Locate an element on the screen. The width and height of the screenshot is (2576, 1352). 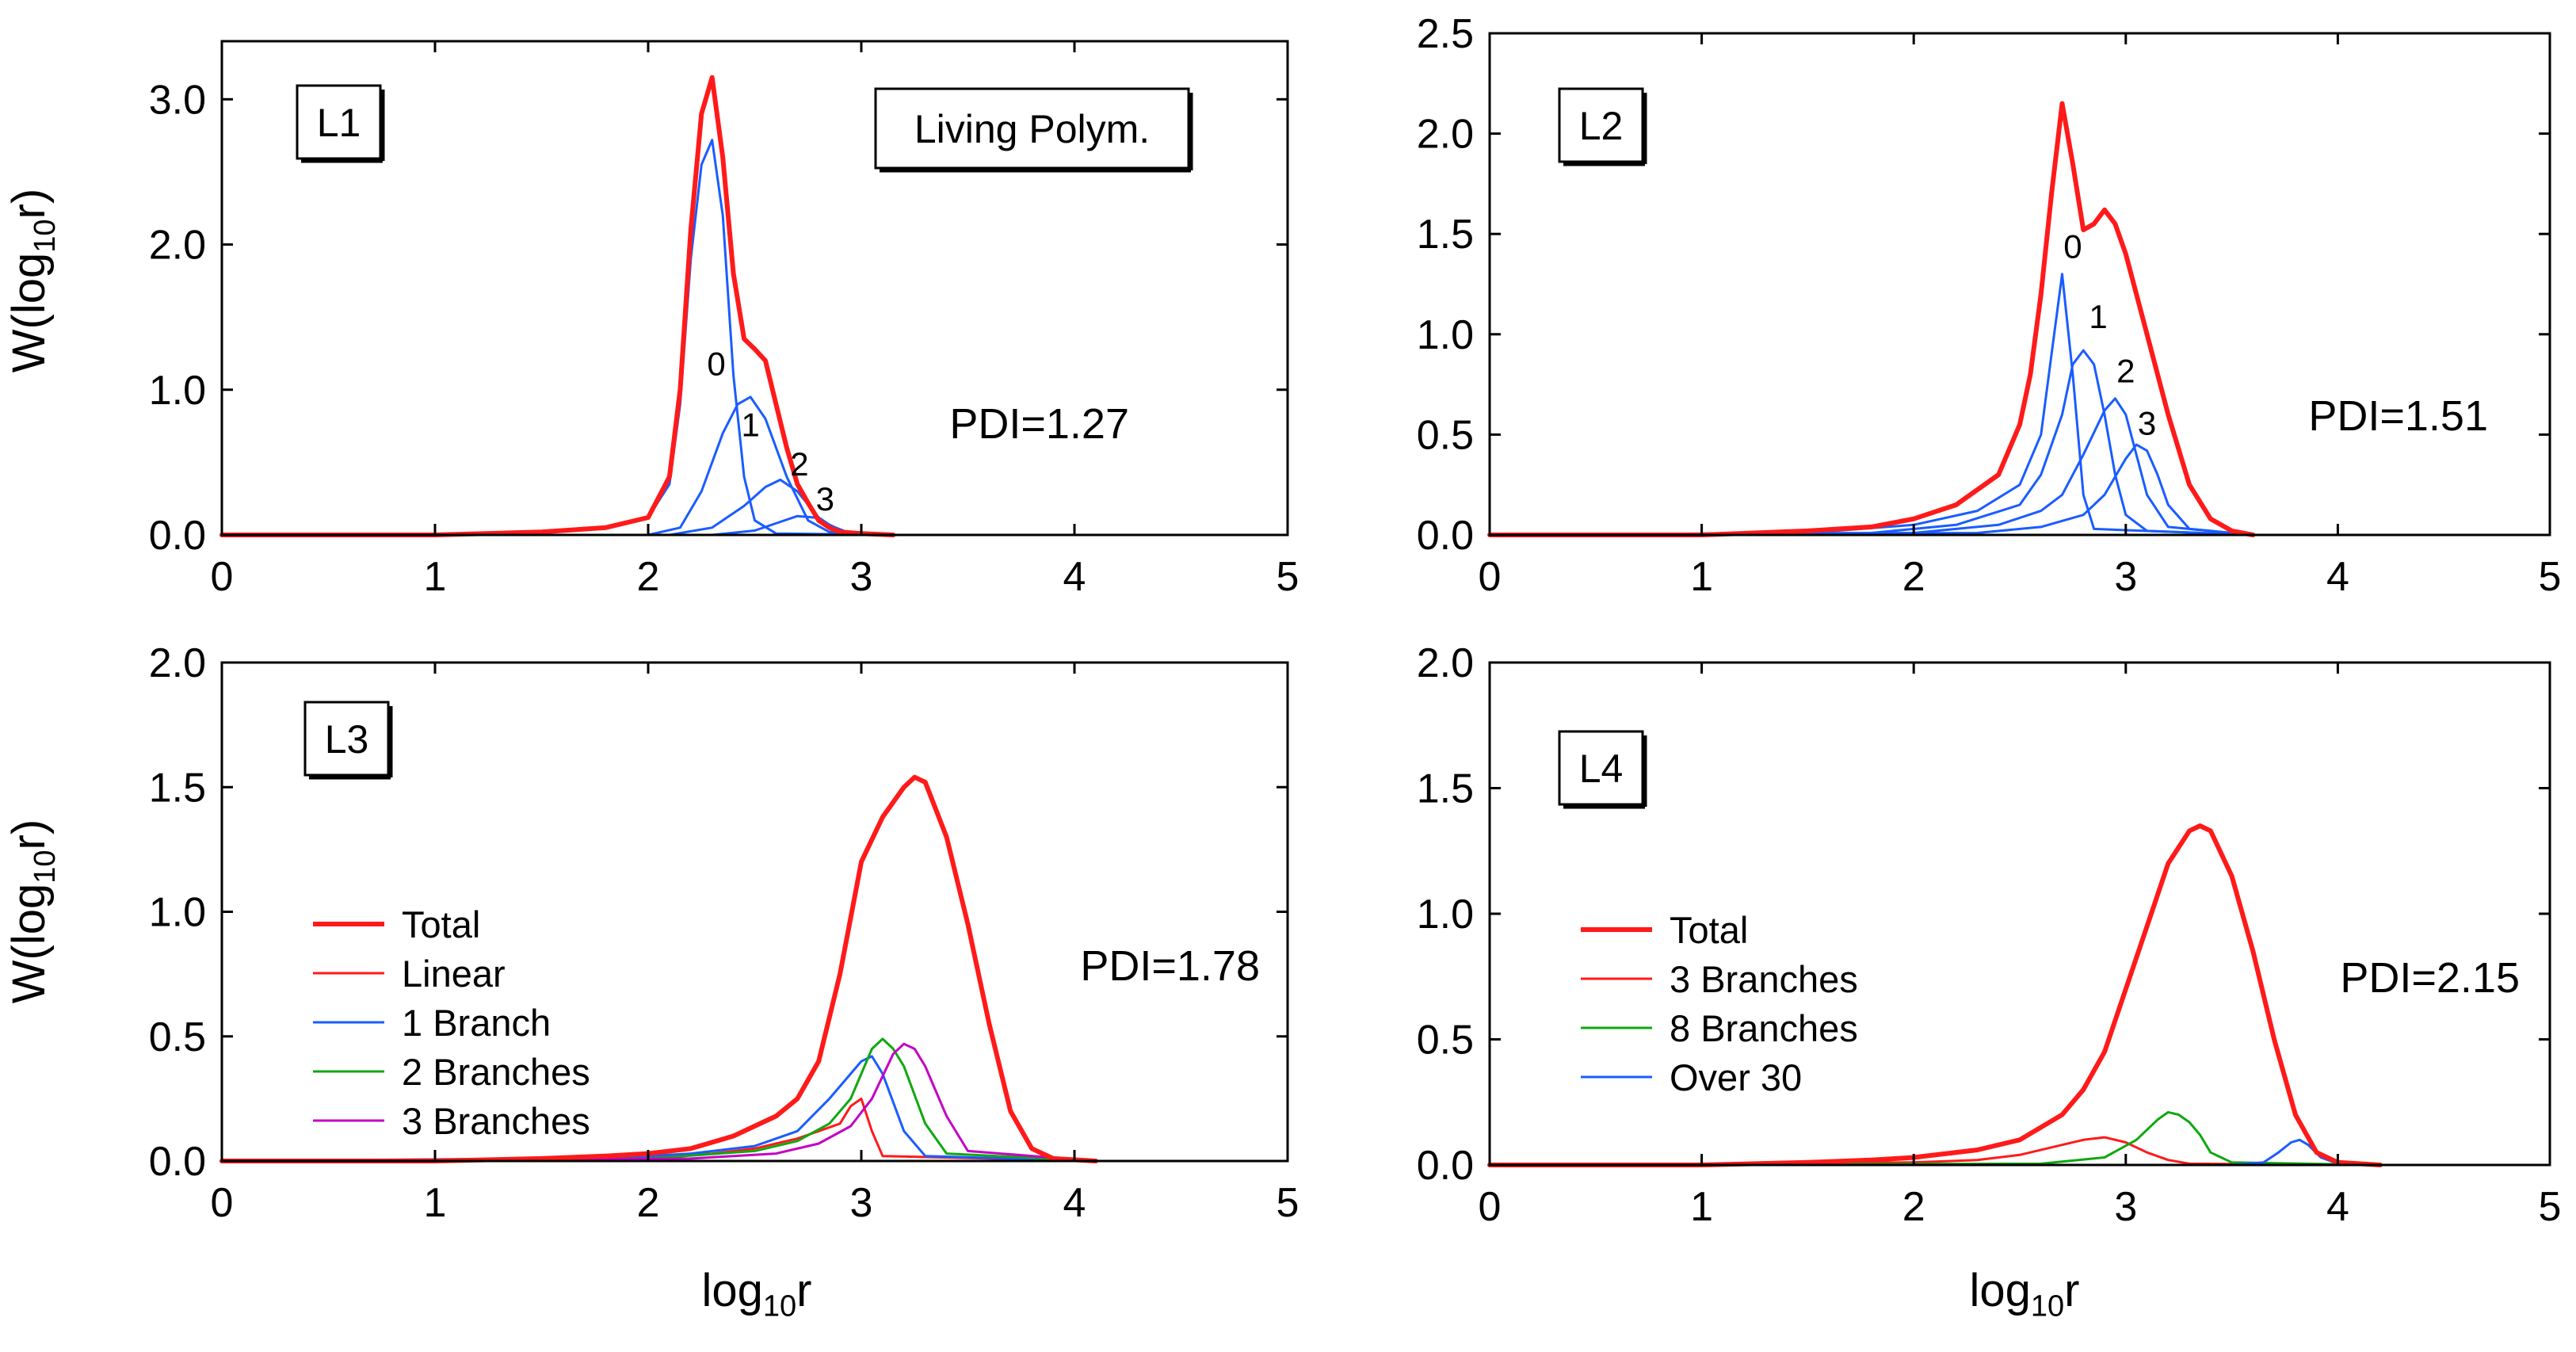
legend-label: Over 30 is located at coordinates (1736, 1077).